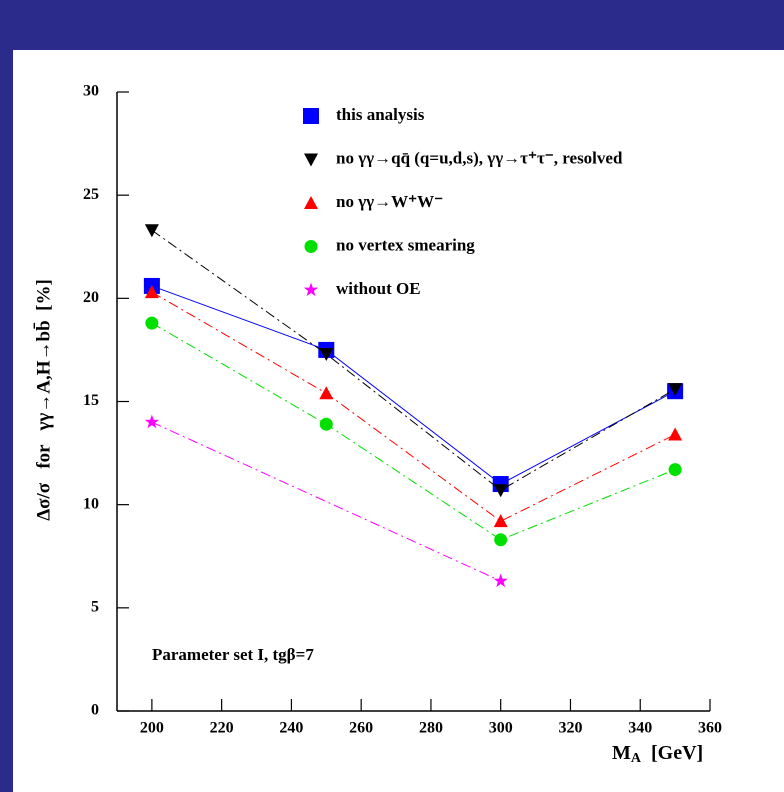 The image size is (784, 792). What do you see at coordinates (233, 654) in the screenshot?
I see `annotation: Parameter set I, tgβ=7` at bounding box center [233, 654].